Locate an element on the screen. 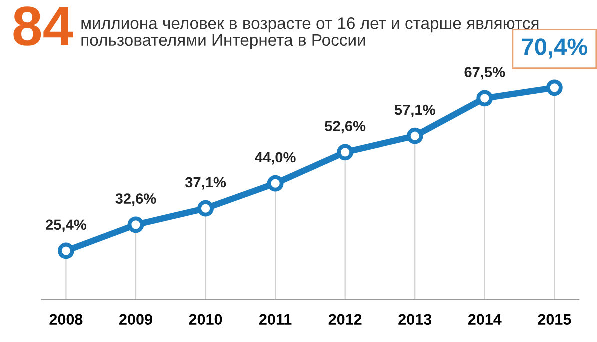  x-tick-label: 2008 is located at coordinates (66, 320).